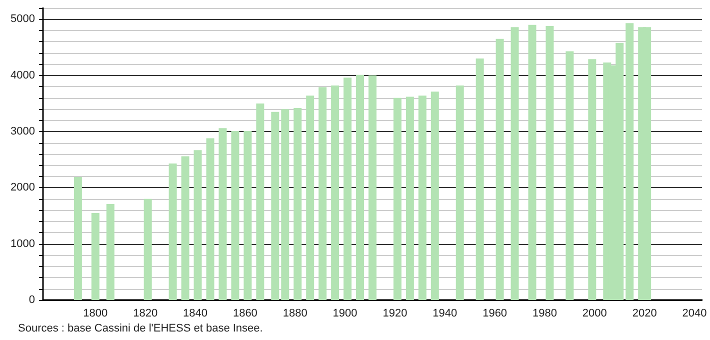 The width and height of the screenshot is (710, 340). What do you see at coordinates (145, 314) in the screenshot?
I see `x-tick-label: 1820` at bounding box center [145, 314].